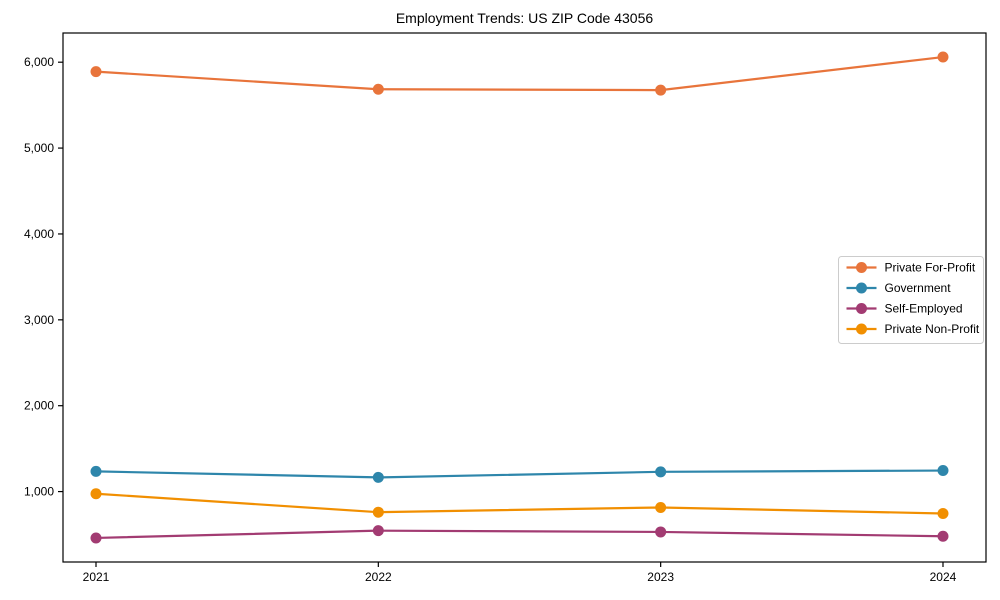 The image size is (1000, 600). Describe the element at coordinates (943, 57) in the screenshot. I see `data-point-private-for-profit-2024` at that location.